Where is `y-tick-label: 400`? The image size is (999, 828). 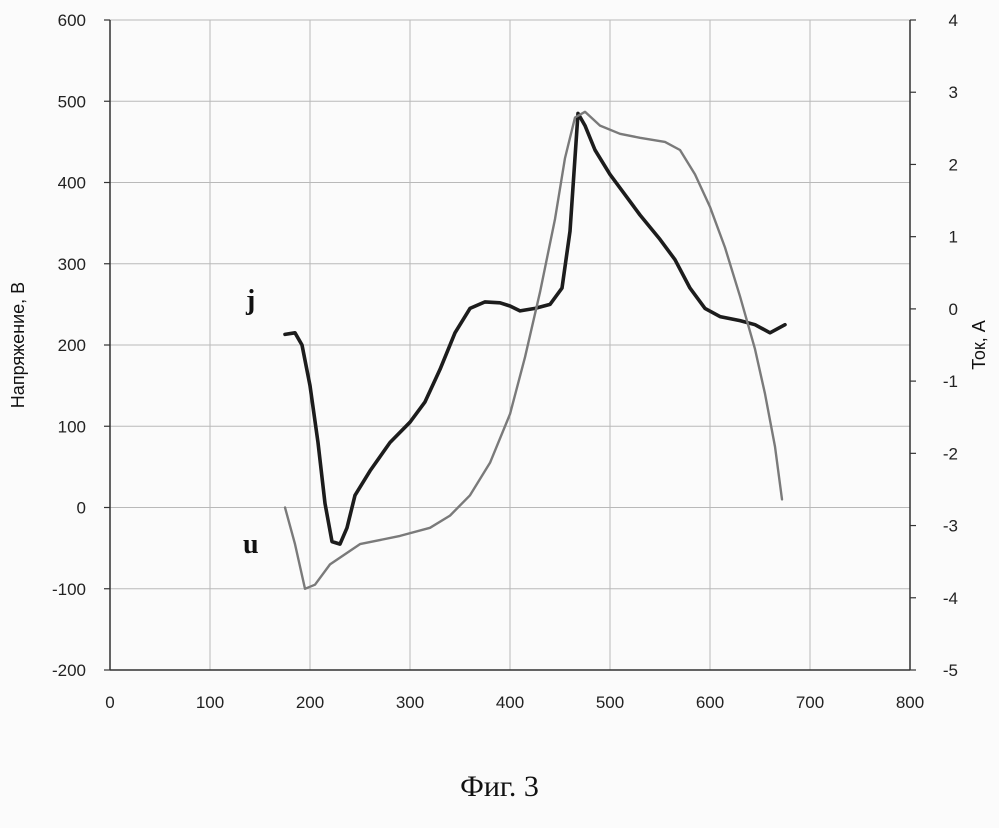
y-tick-label: 400 is located at coordinates (72, 183).